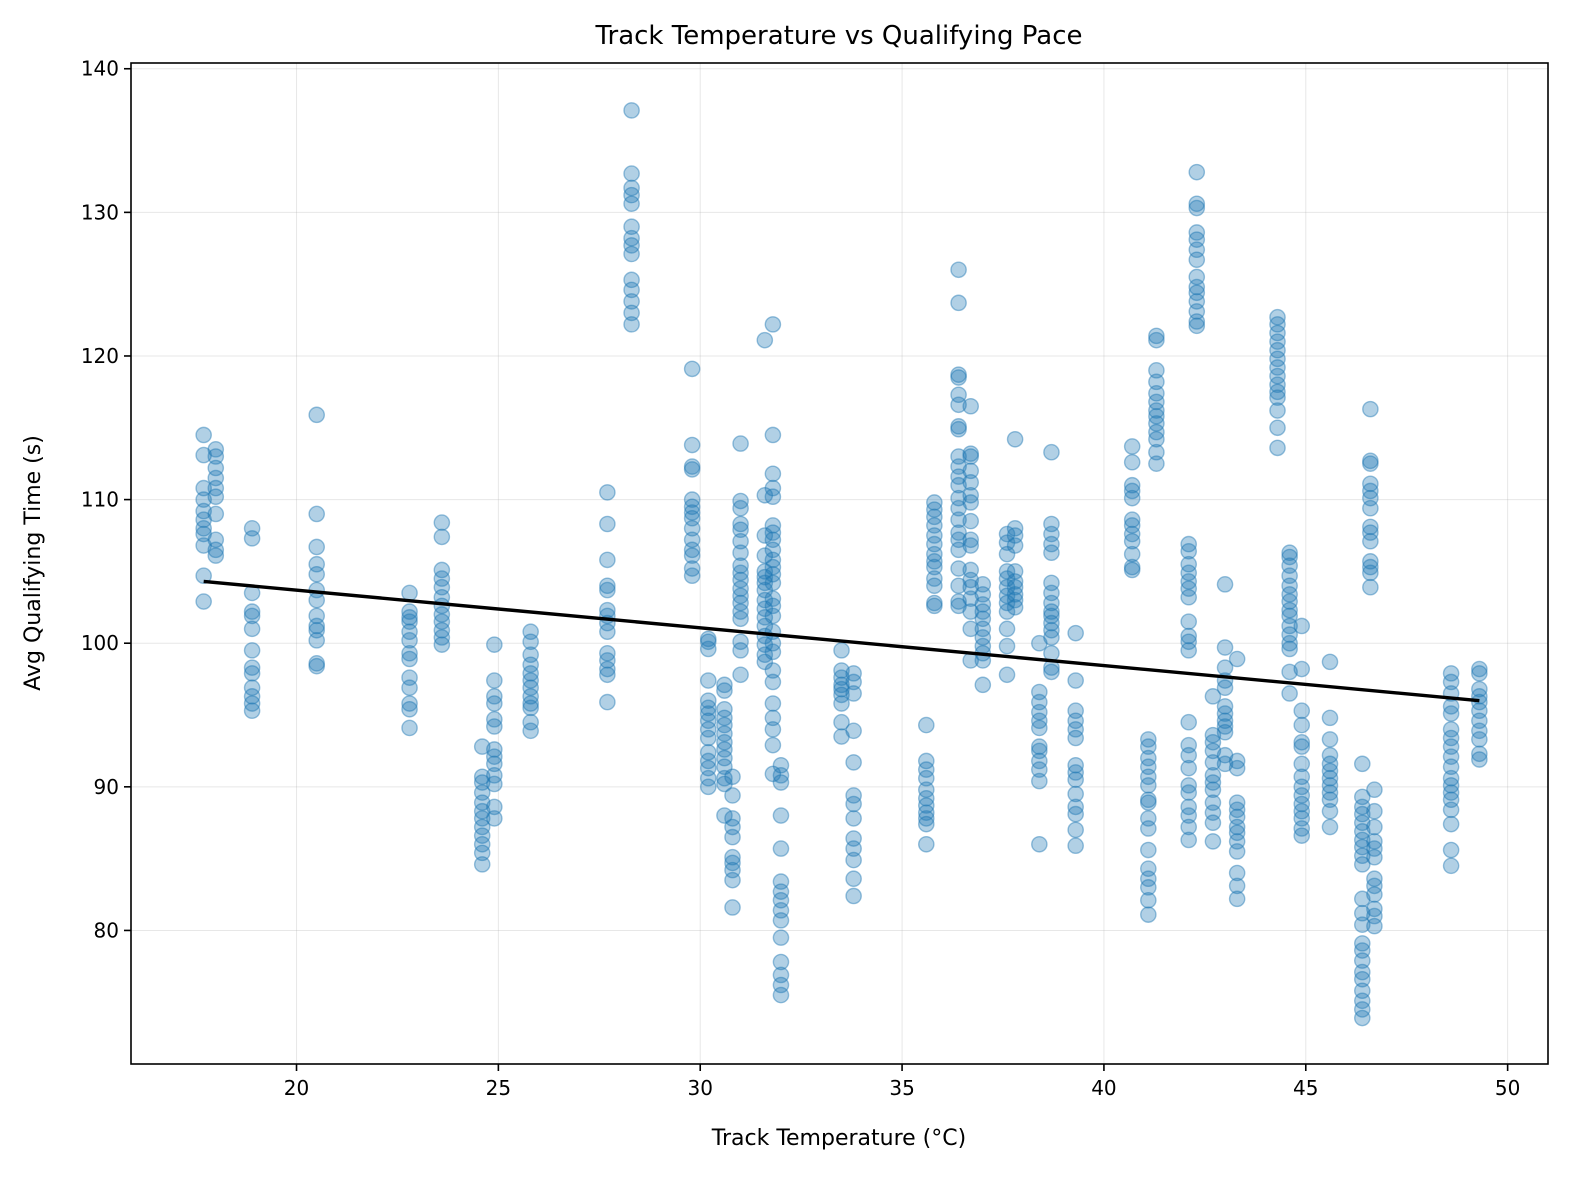 This screenshot has height=1180, width=1580. Describe the element at coordinates (100, 500) in the screenshot. I see `y-tick-label: 110` at that location.